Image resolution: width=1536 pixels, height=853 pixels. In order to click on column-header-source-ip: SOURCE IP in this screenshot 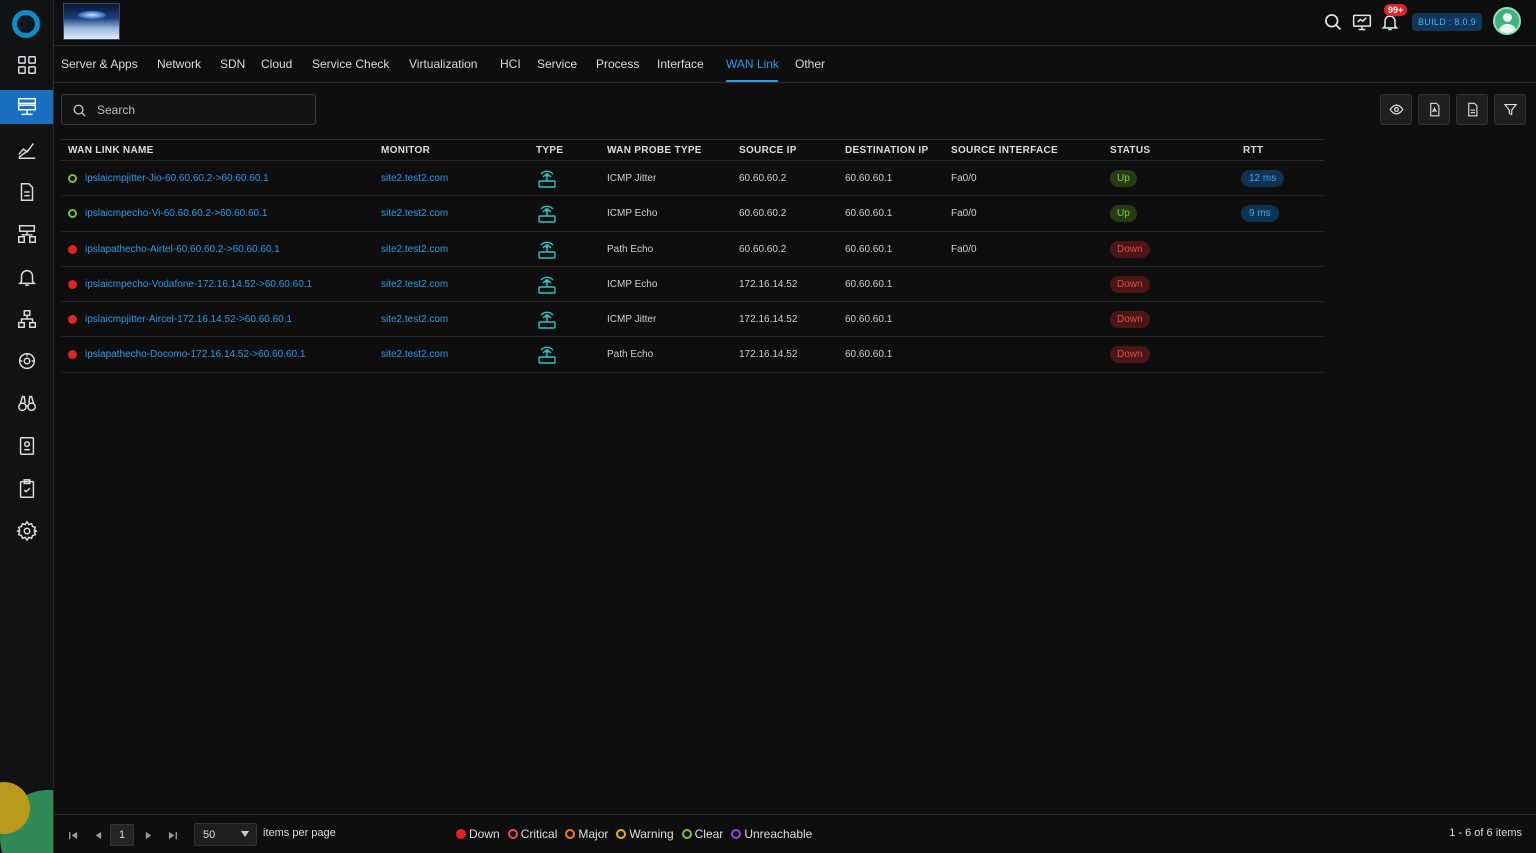, I will do `click(768, 150)`.